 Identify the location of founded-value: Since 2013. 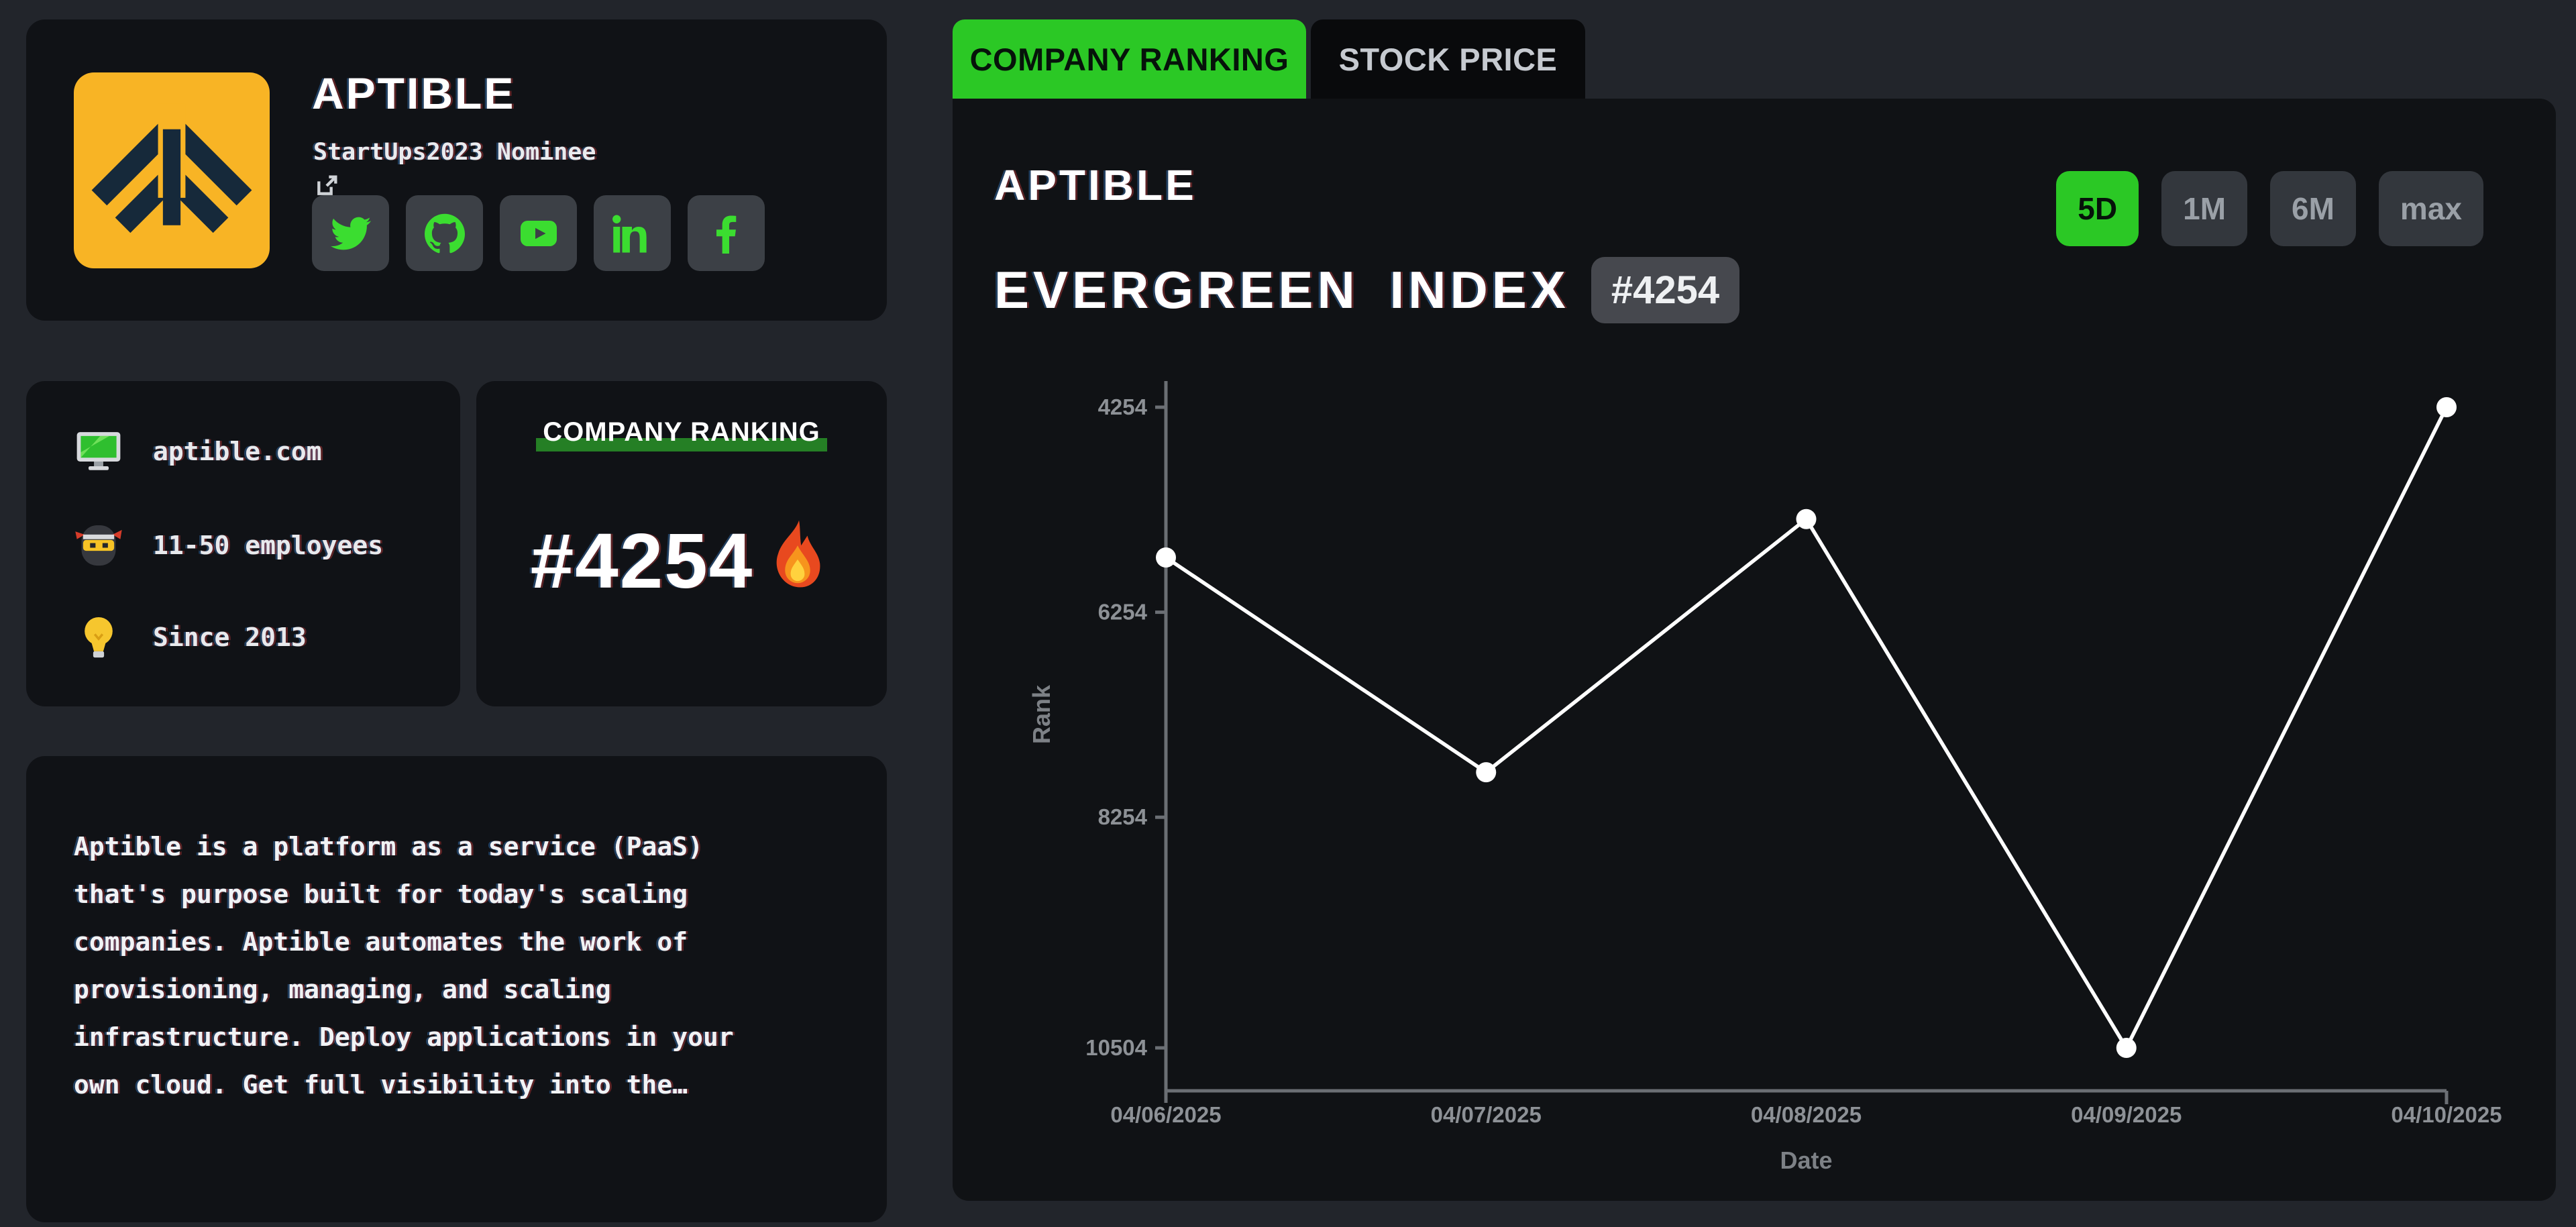
(230, 637).